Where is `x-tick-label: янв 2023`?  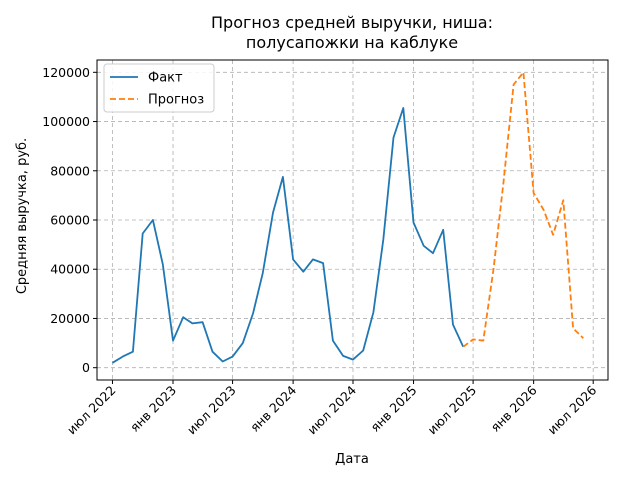 x-tick-label: янв 2023 is located at coordinates (153, 409).